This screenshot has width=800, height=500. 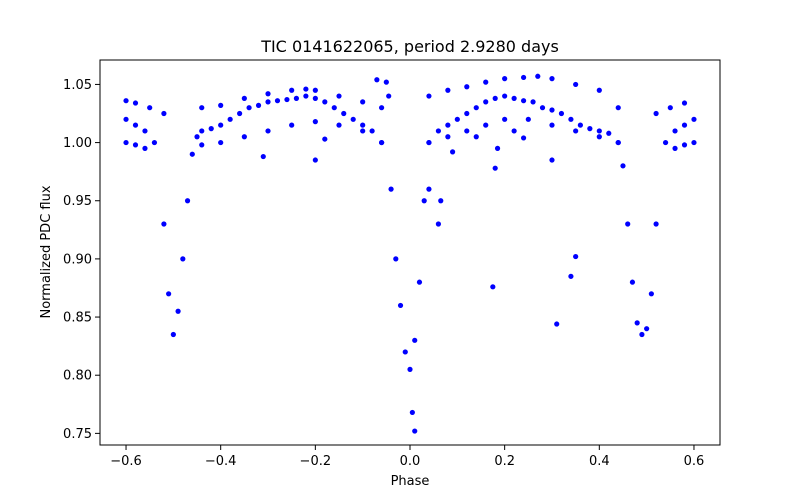 I want to click on x-axis: −0.6 −0.4 −0.2 0.0 0.2 0.4 0.6, so click(x=407, y=457).